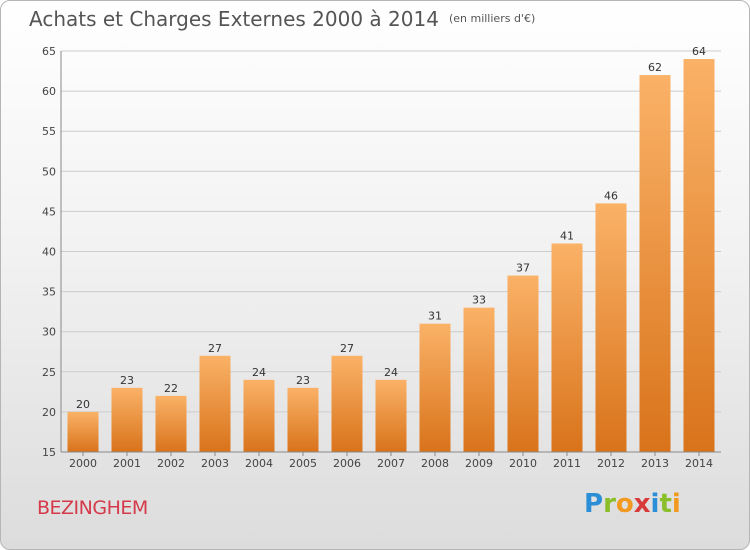 The image size is (750, 550). Describe the element at coordinates (391, 372) in the screenshot. I see `data-label-2007: 24` at that location.